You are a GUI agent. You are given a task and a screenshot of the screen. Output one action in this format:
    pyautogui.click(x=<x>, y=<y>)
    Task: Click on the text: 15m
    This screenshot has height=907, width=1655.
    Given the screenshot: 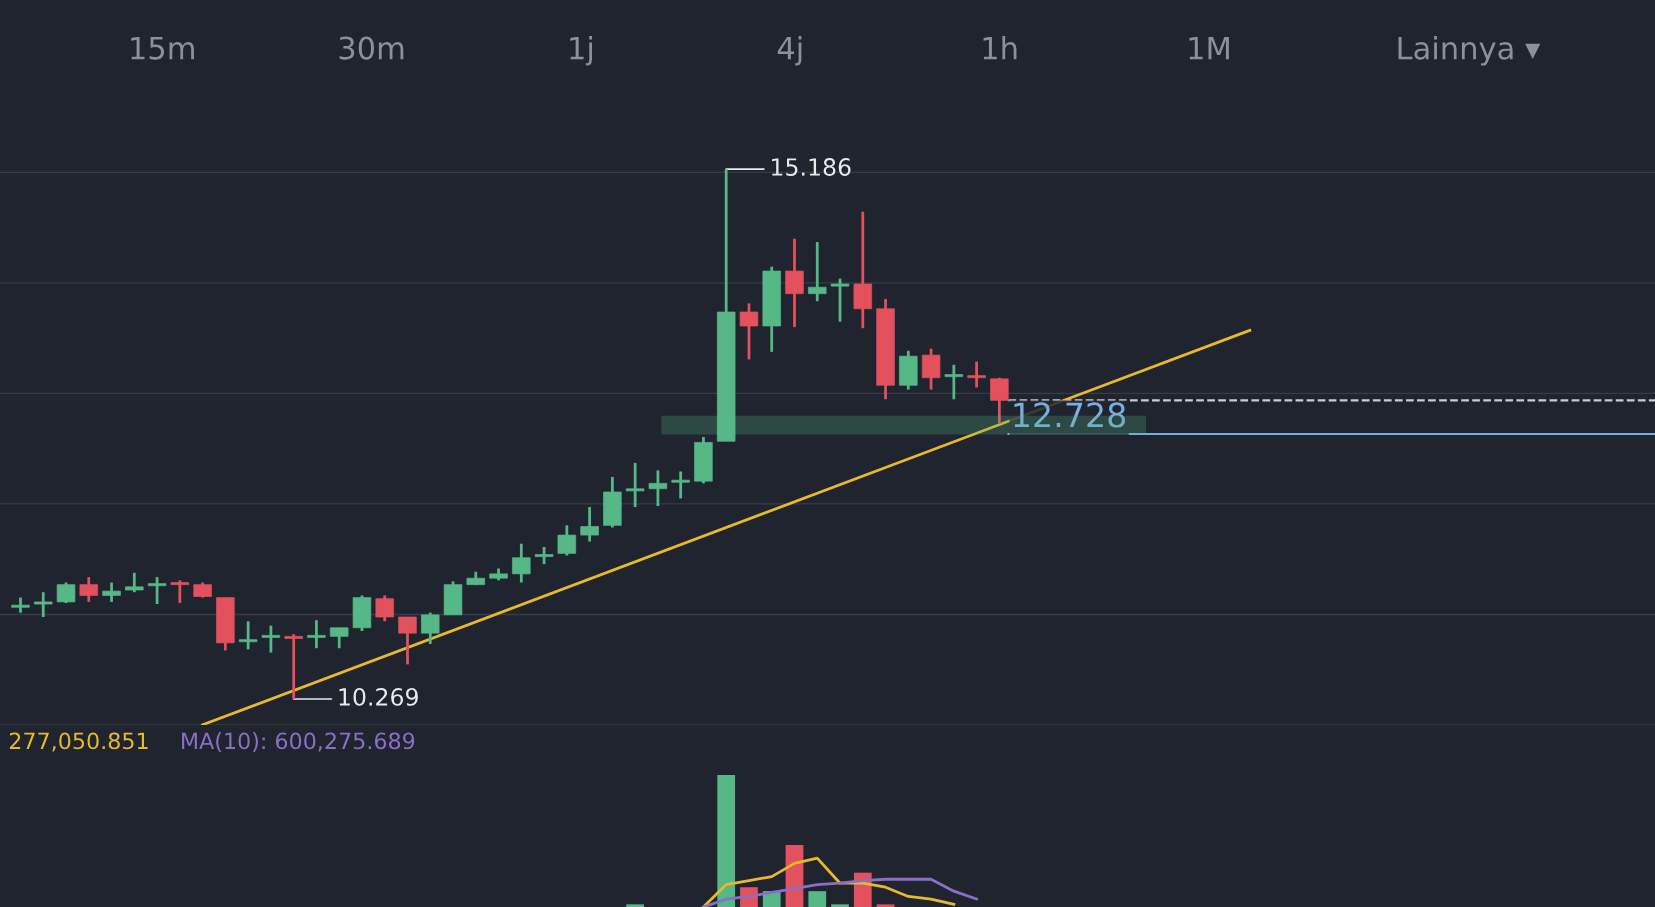 What is the action you would take?
    pyautogui.click(x=162, y=48)
    